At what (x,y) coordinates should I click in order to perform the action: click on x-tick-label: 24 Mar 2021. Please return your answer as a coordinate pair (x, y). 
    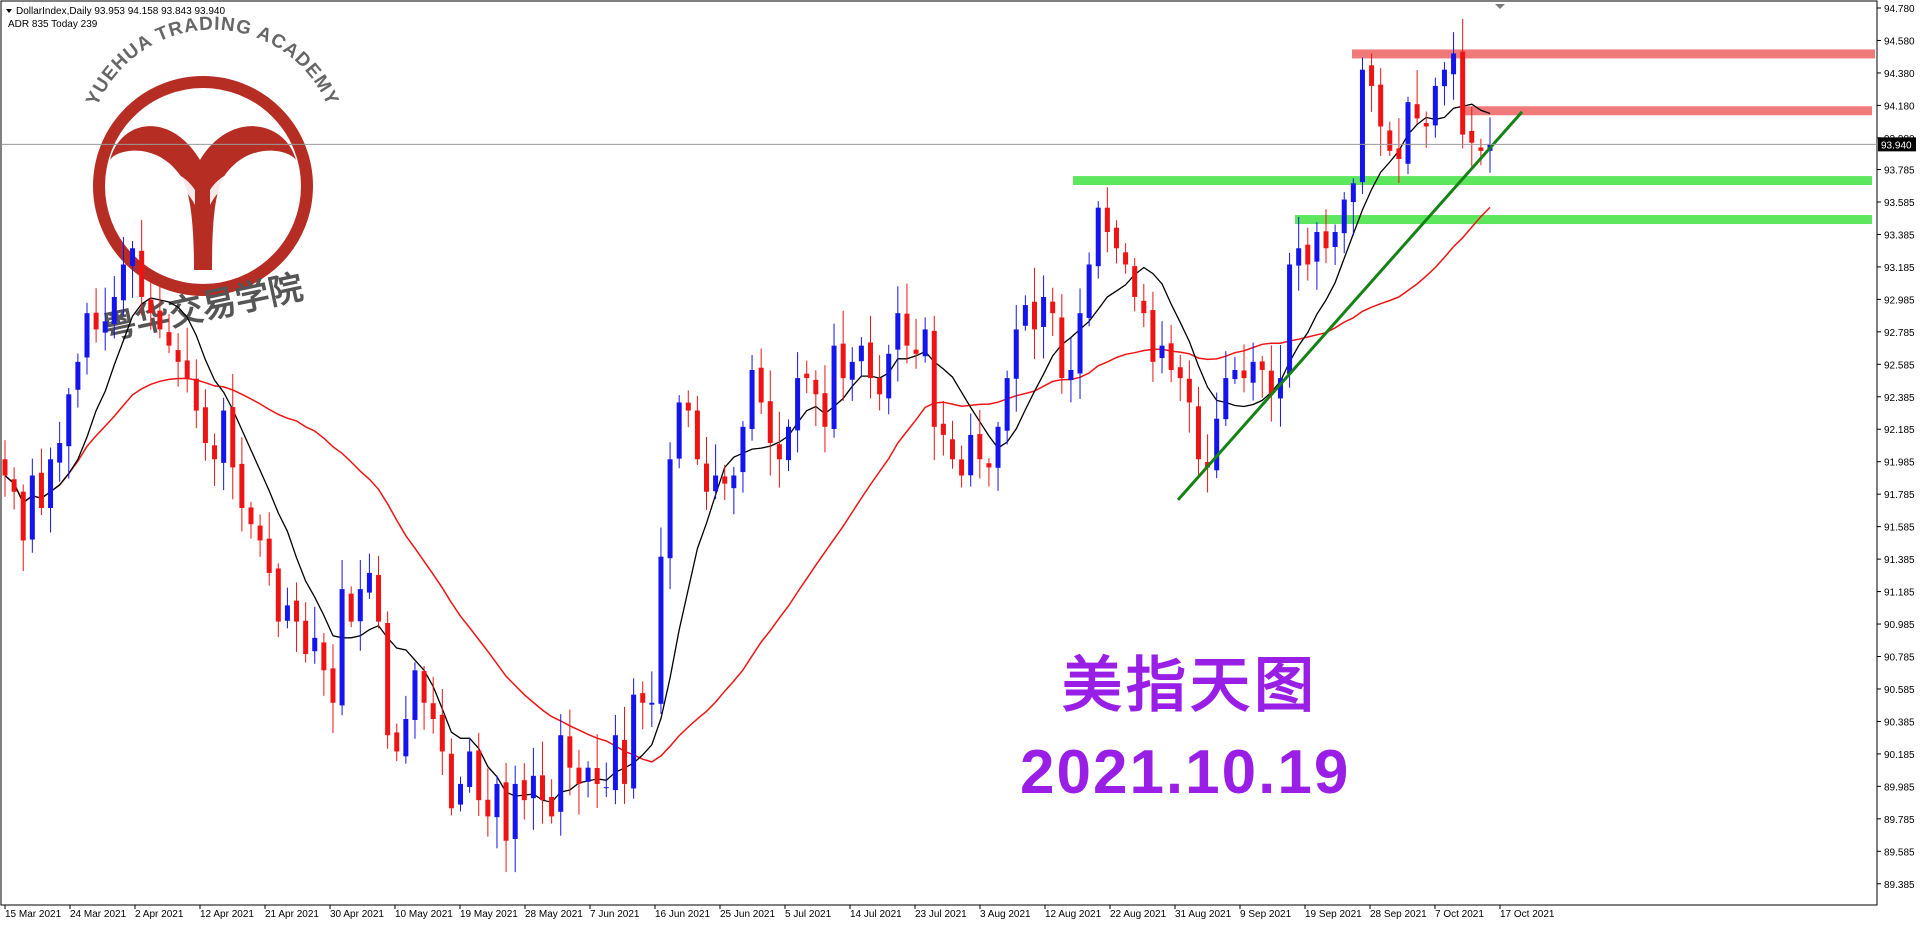
    Looking at the image, I should click on (98, 914).